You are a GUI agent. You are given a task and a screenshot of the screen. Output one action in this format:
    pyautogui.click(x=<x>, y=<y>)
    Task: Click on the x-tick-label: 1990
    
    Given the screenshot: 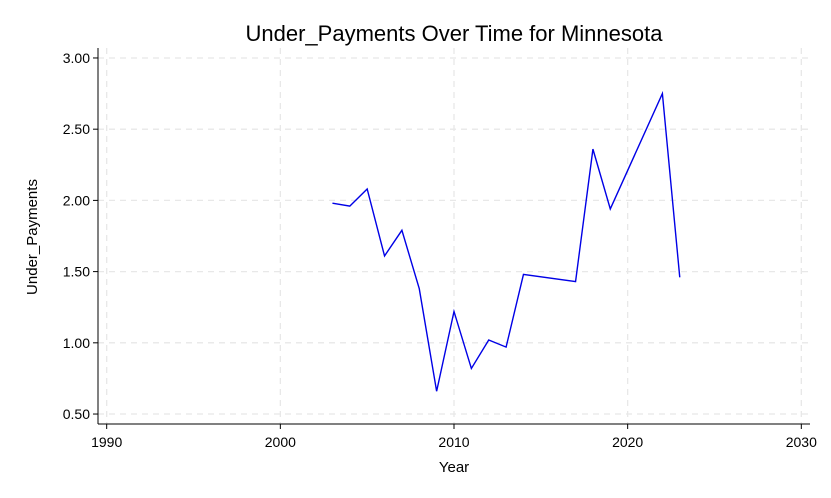 What is the action you would take?
    pyautogui.click(x=106, y=442)
    